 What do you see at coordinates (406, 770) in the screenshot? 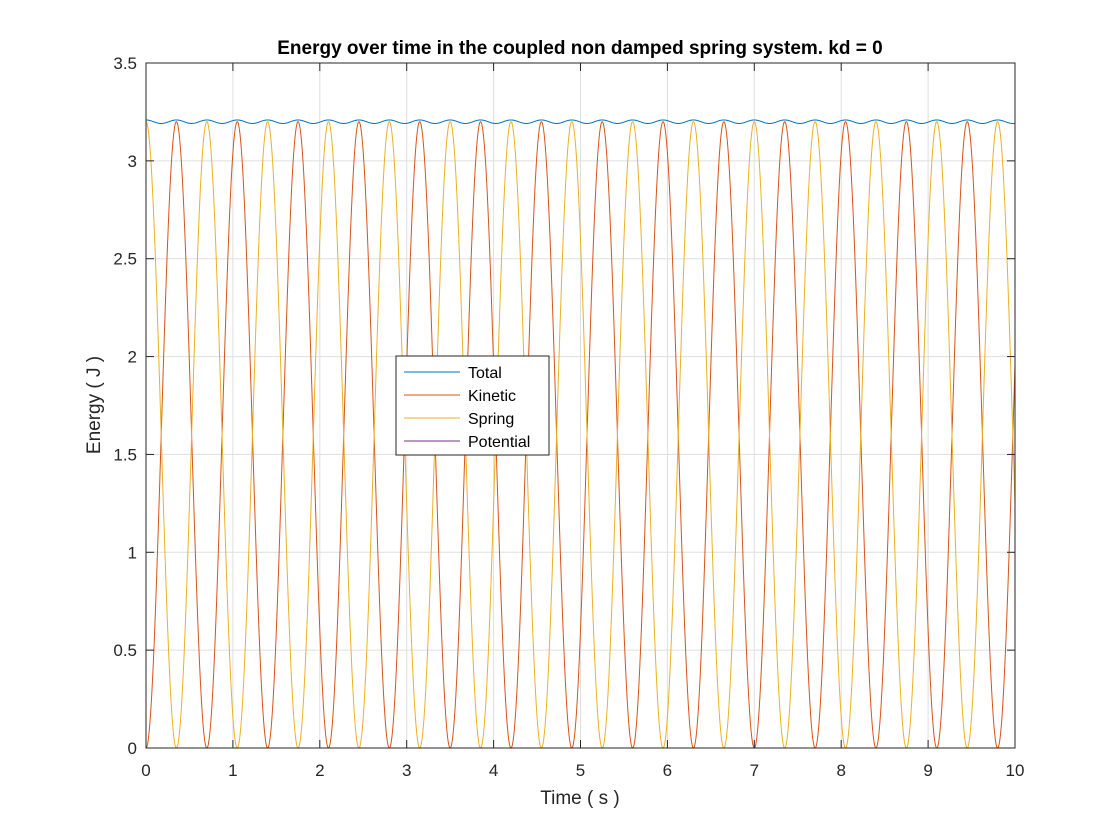
I see `x-tick-label: 3` at bounding box center [406, 770].